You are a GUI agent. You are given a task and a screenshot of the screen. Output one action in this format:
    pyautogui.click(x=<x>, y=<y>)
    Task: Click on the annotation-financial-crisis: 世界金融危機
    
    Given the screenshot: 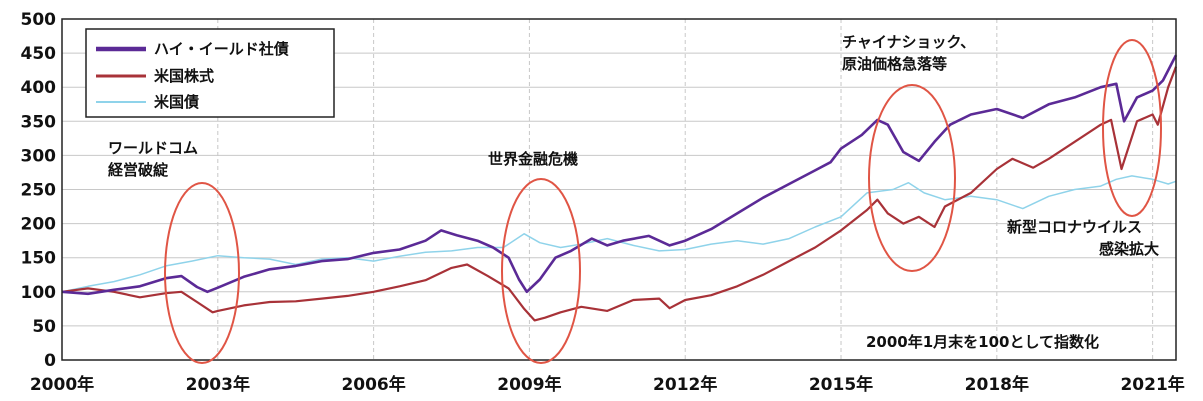 What is the action you would take?
    pyautogui.click(x=533, y=159)
    